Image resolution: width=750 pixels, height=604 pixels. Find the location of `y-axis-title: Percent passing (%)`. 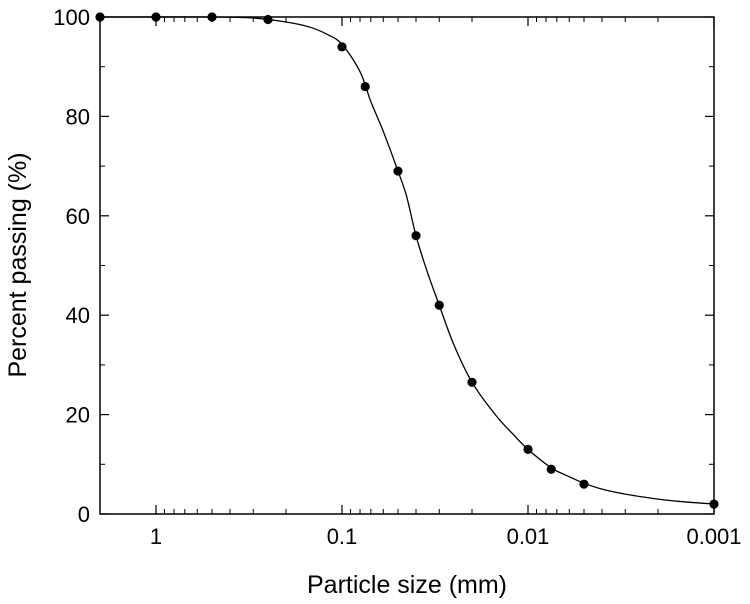

y-axis-title: Percent passing (%) is located at coordinates (18, 264).